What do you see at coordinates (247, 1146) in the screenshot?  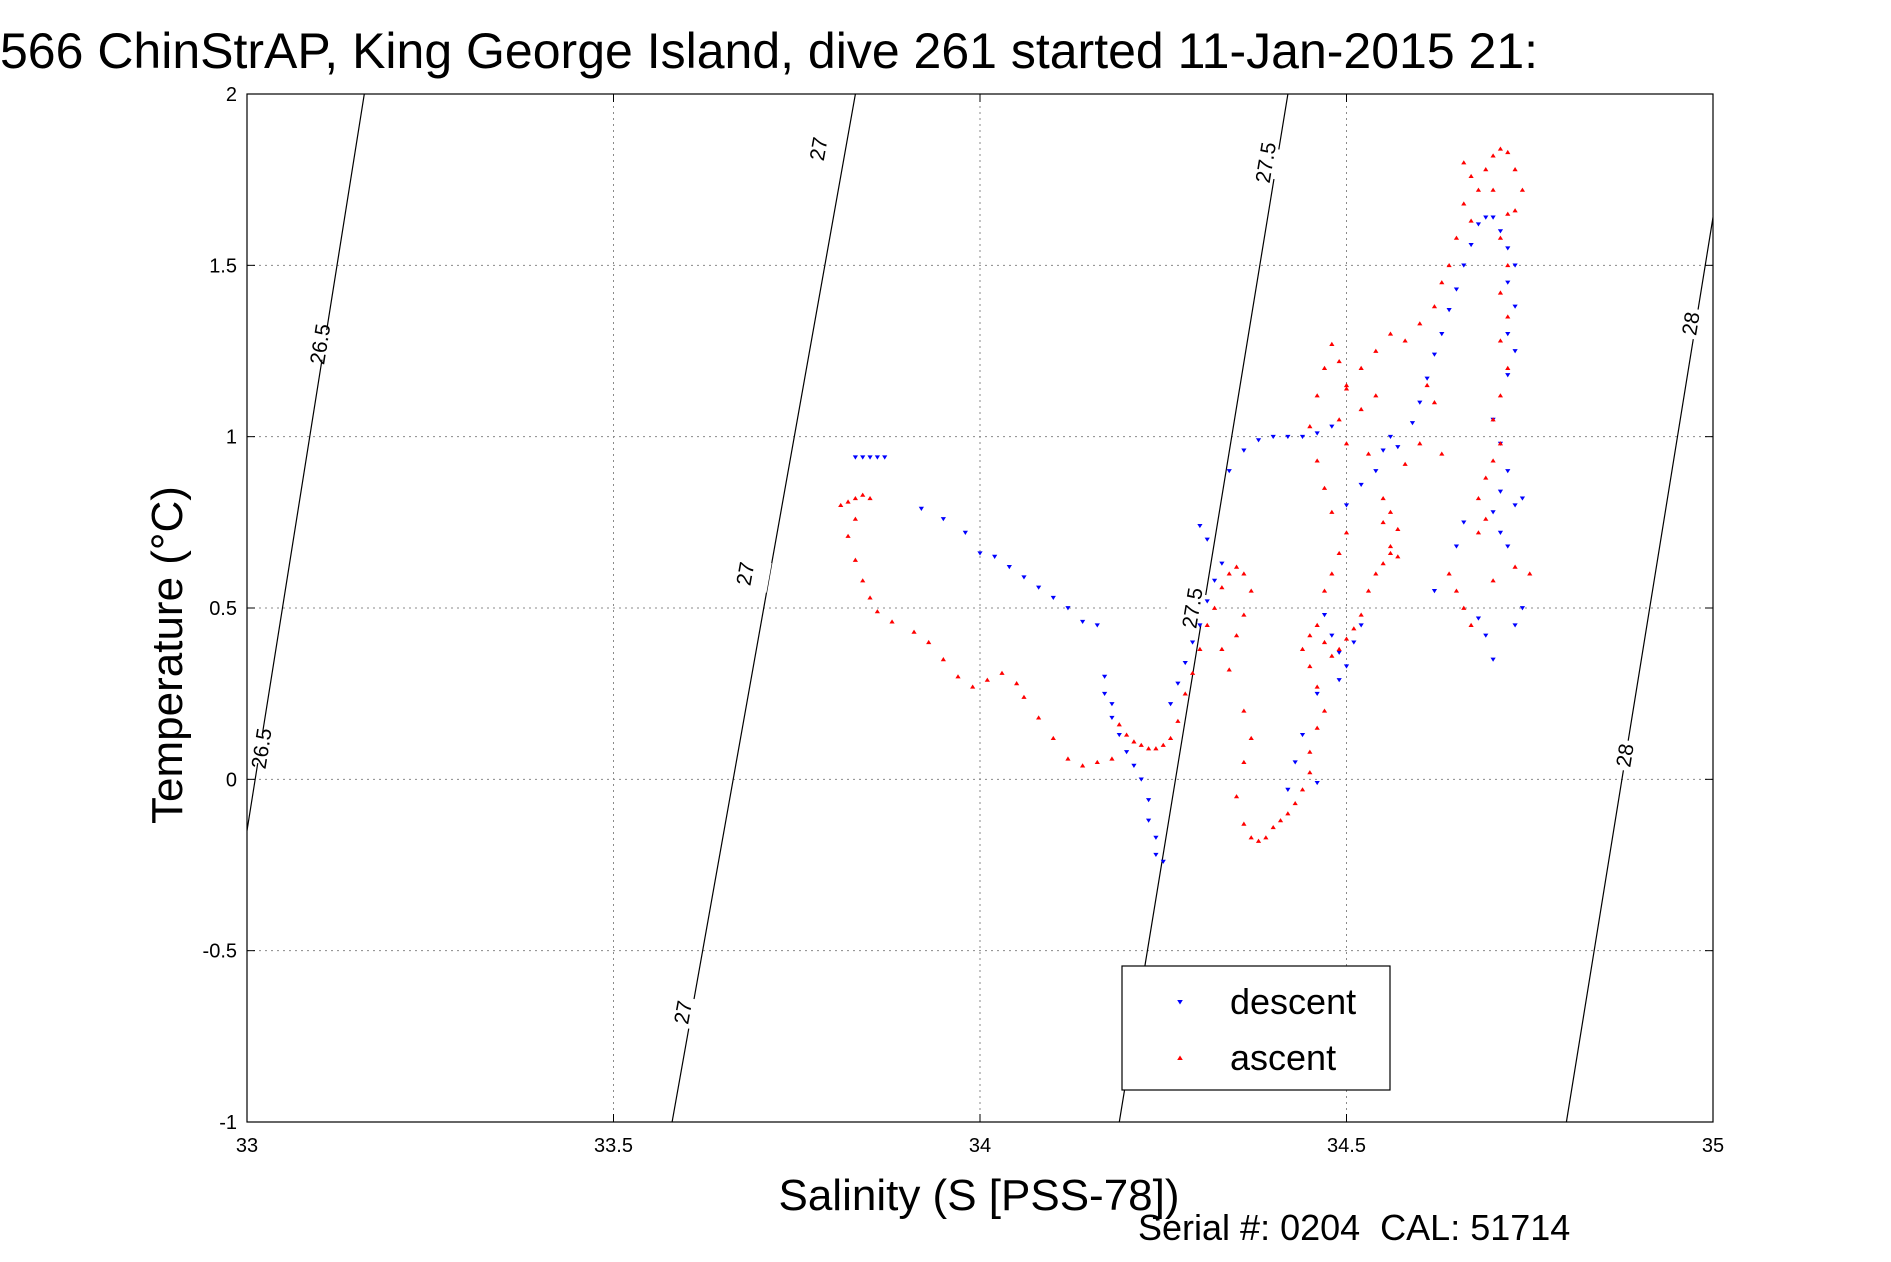 I see `x-tick-label: 33` at bounding box center [247, 1146].